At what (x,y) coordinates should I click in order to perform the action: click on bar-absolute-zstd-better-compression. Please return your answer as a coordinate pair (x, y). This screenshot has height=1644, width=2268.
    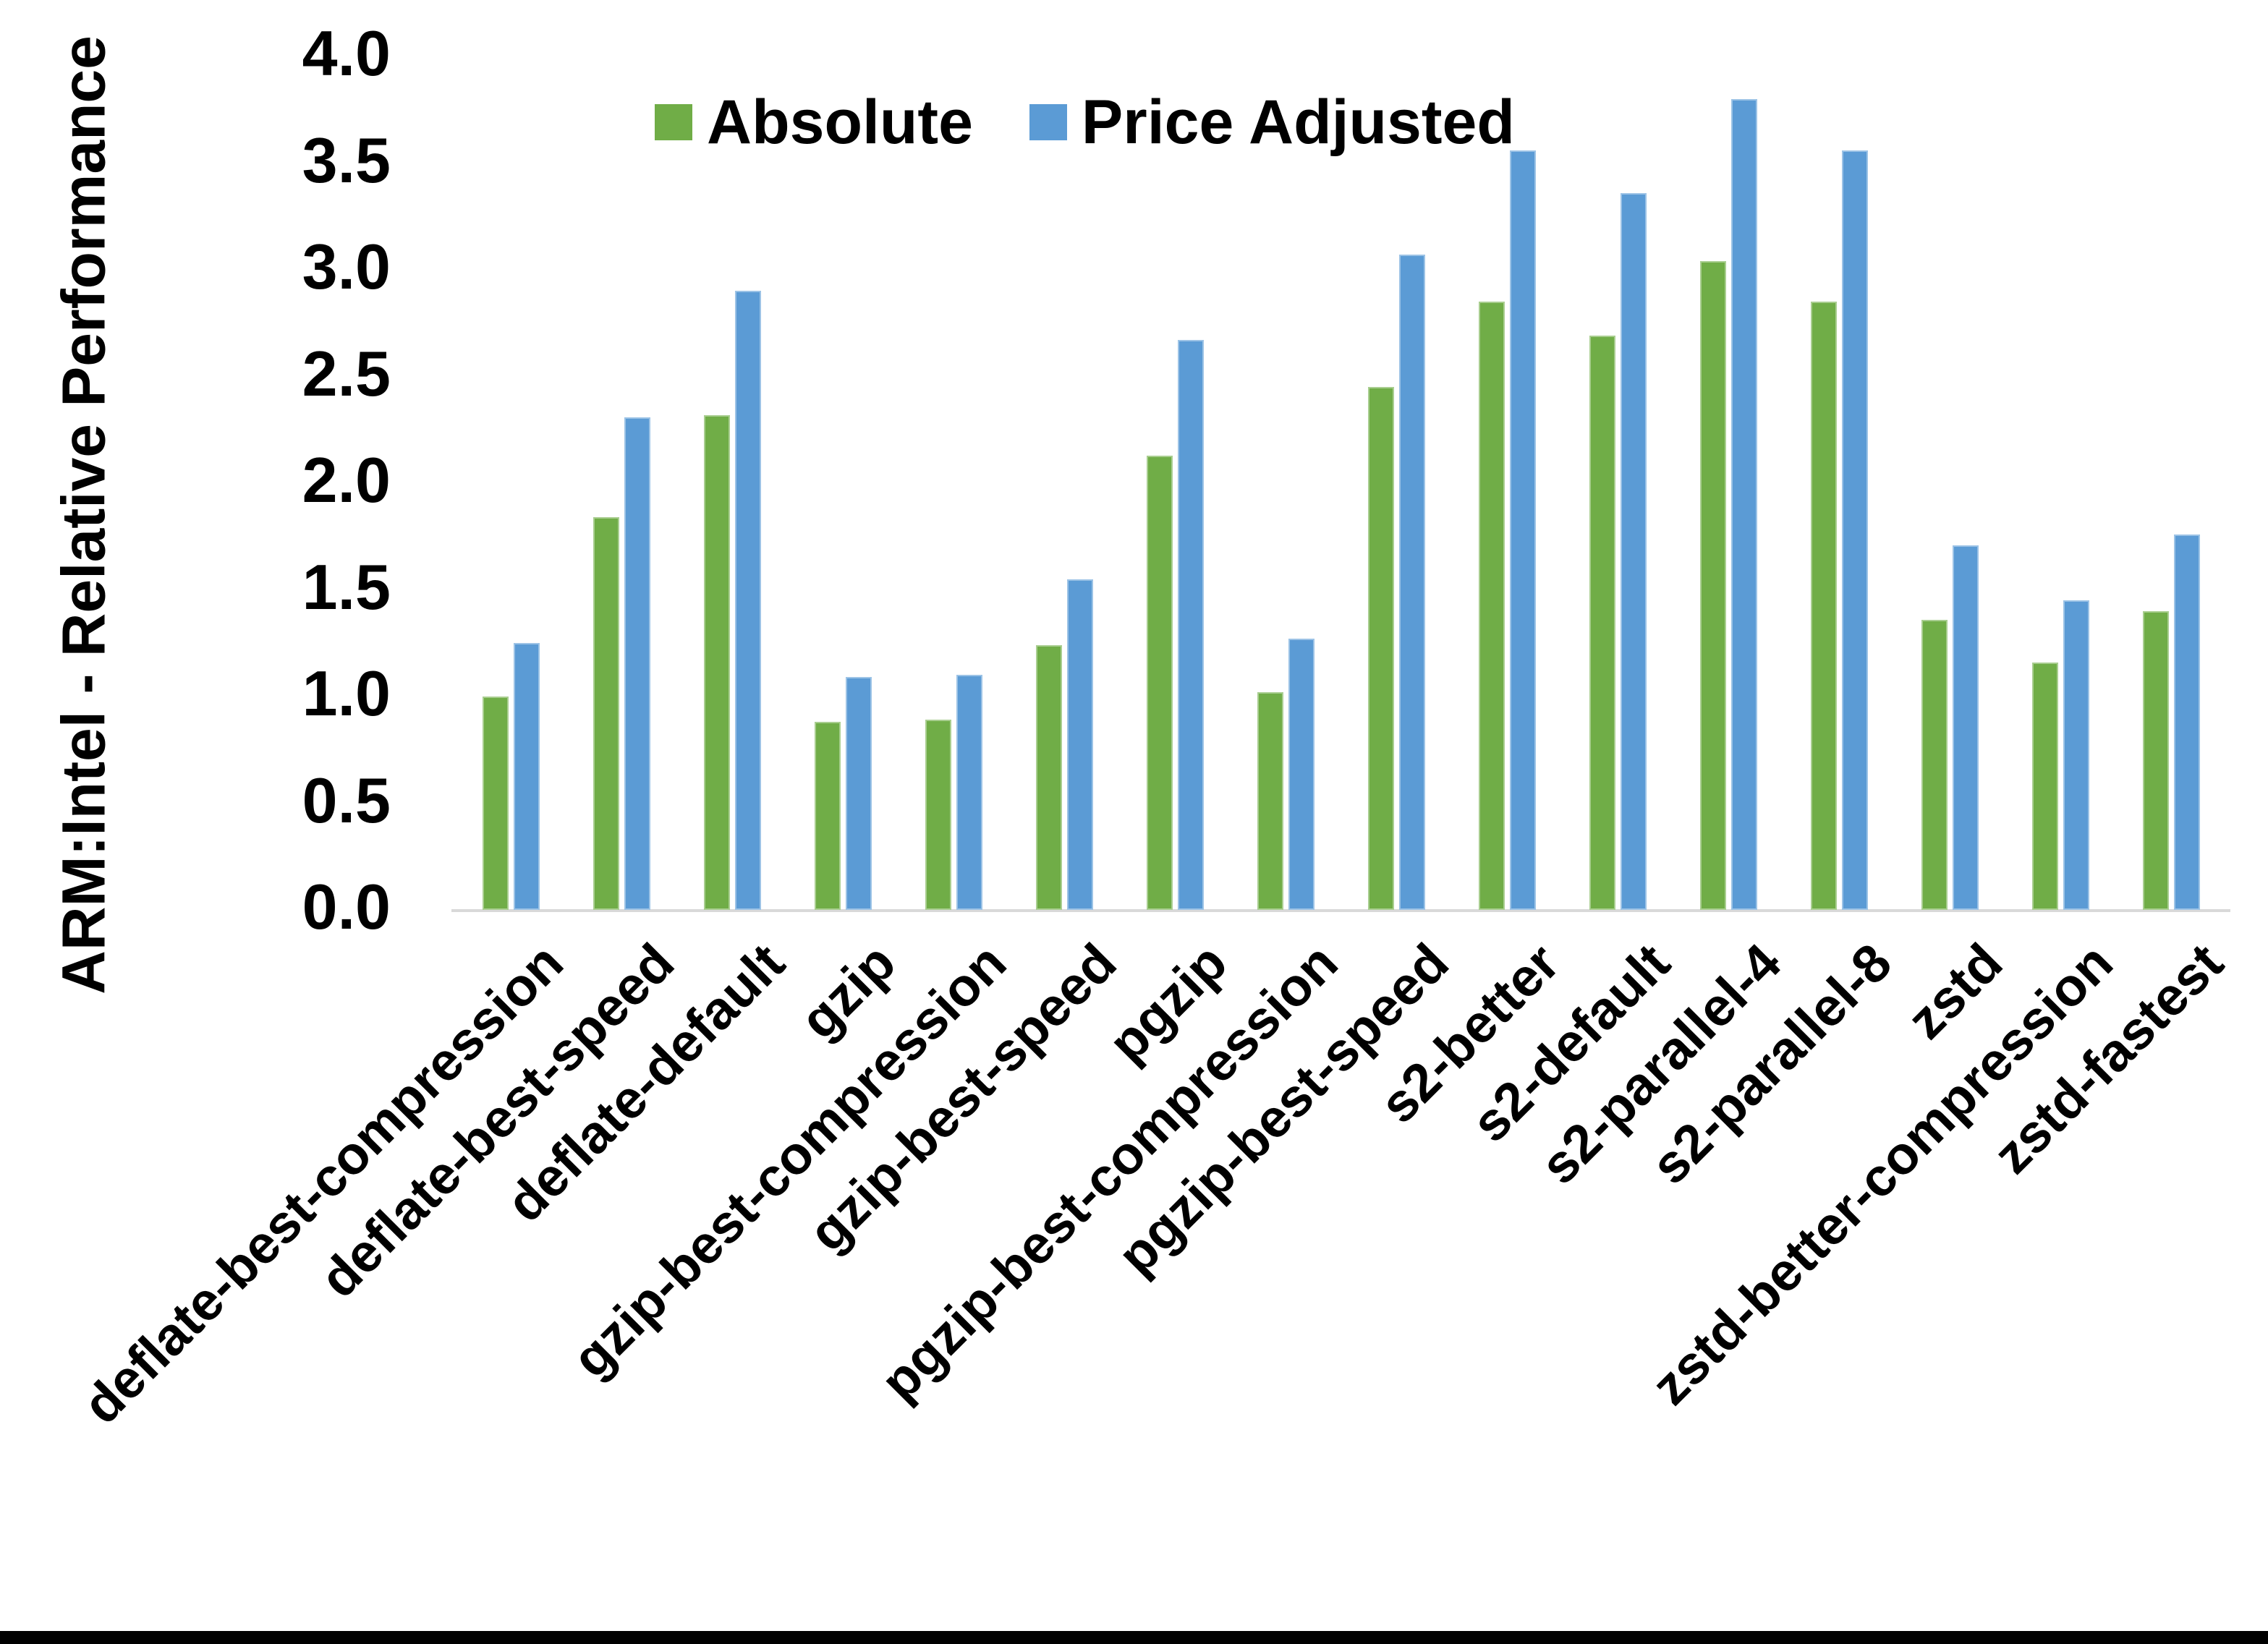
    Looking at the image, I should click on (2045, 786).